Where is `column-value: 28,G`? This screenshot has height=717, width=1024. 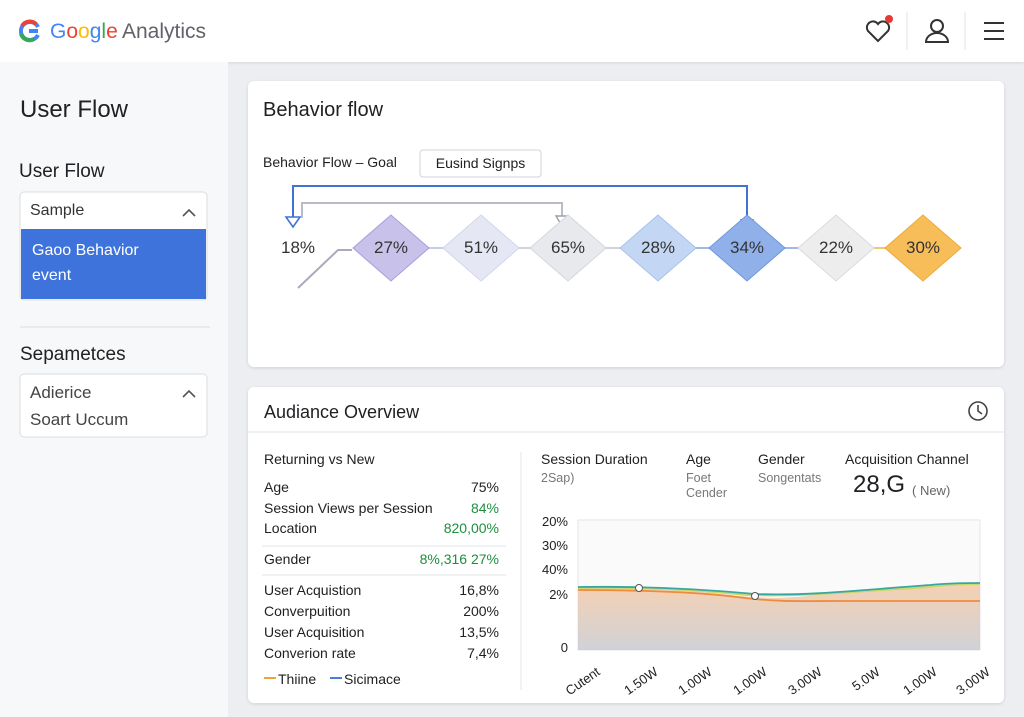
column-value: 28,G is located at coordinates (879, 484).